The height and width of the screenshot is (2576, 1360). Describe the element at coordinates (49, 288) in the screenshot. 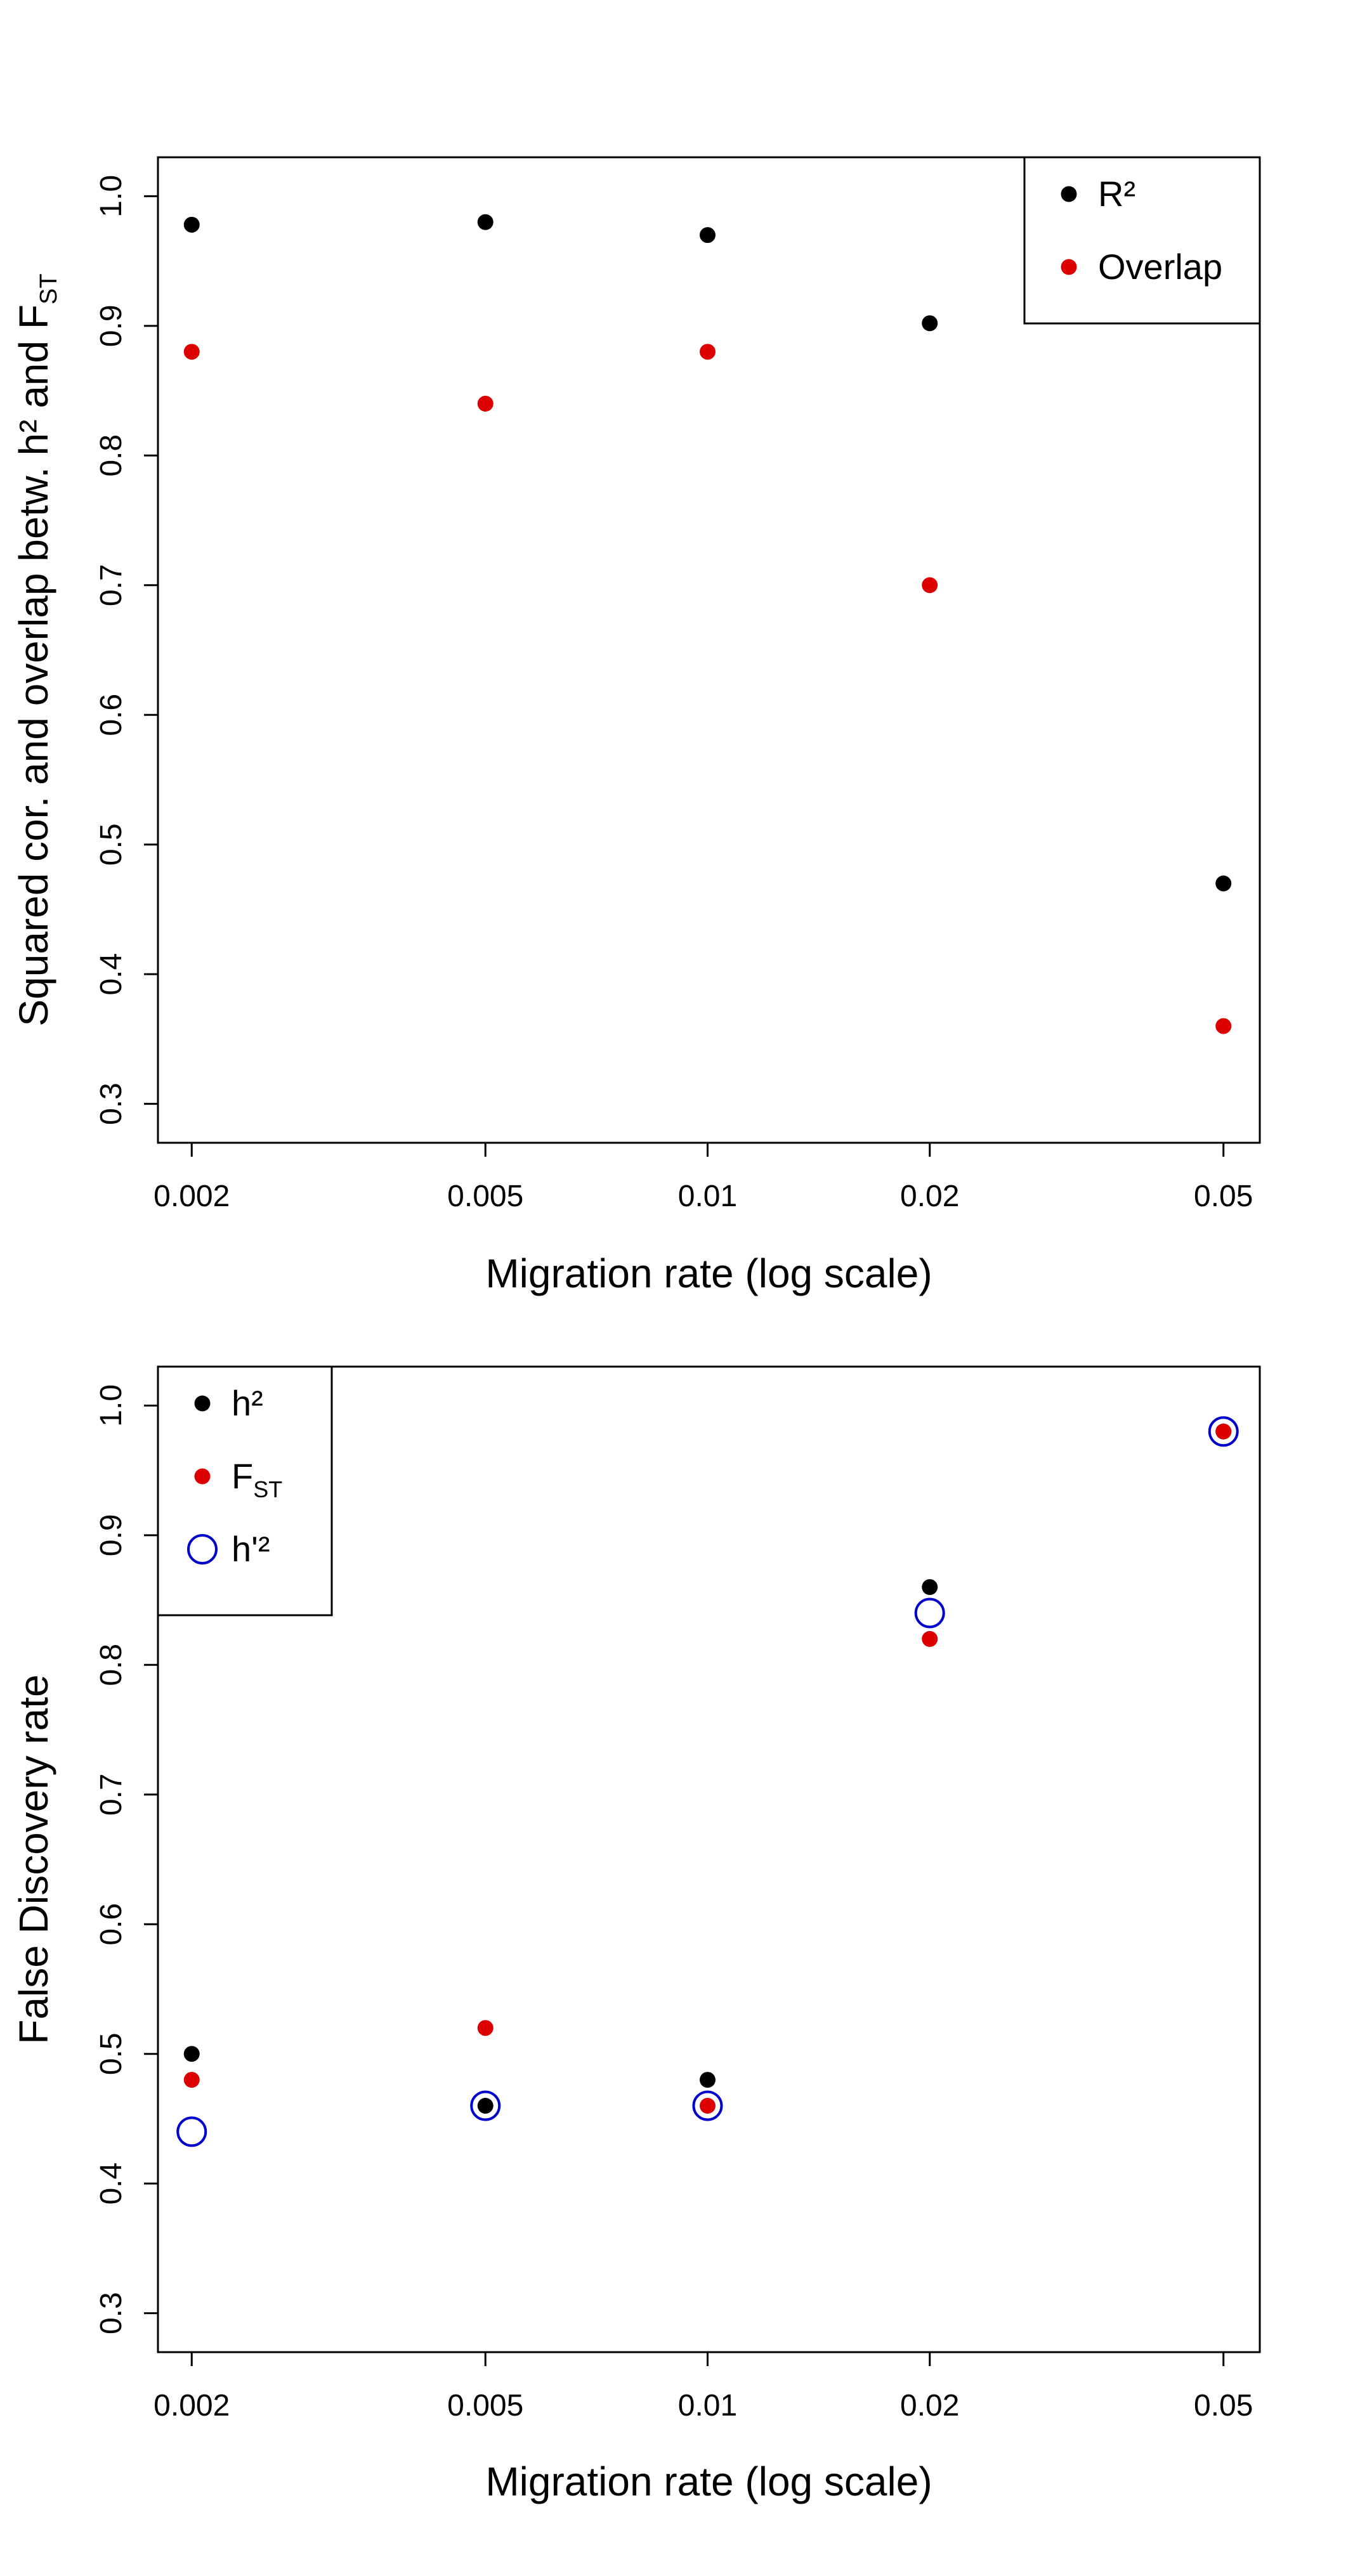

I see `y-axis-title-subscript: ST` at that location.